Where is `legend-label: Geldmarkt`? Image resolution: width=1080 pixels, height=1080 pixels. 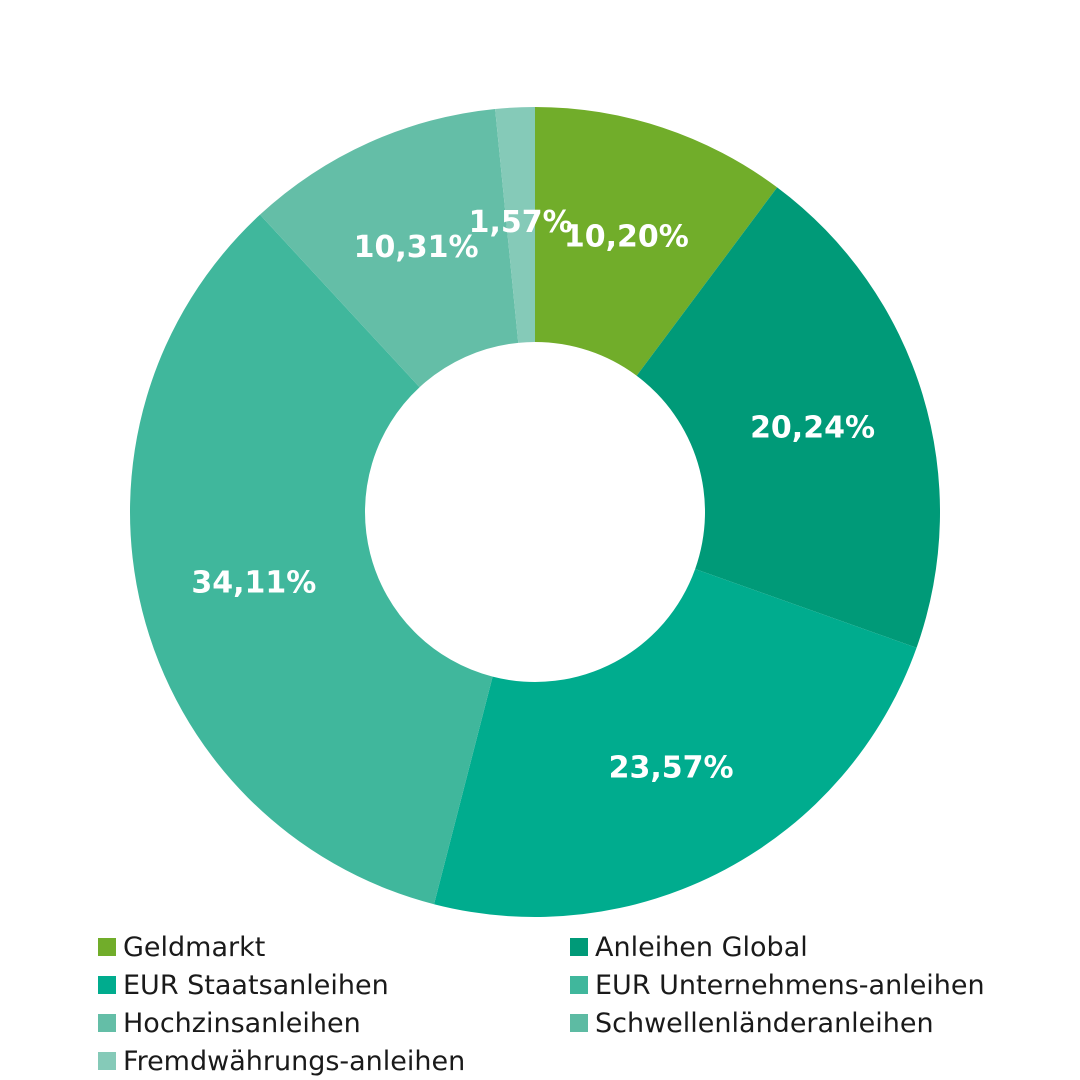 legend-label: Geldmarkt is located at coordinates (194, 947).